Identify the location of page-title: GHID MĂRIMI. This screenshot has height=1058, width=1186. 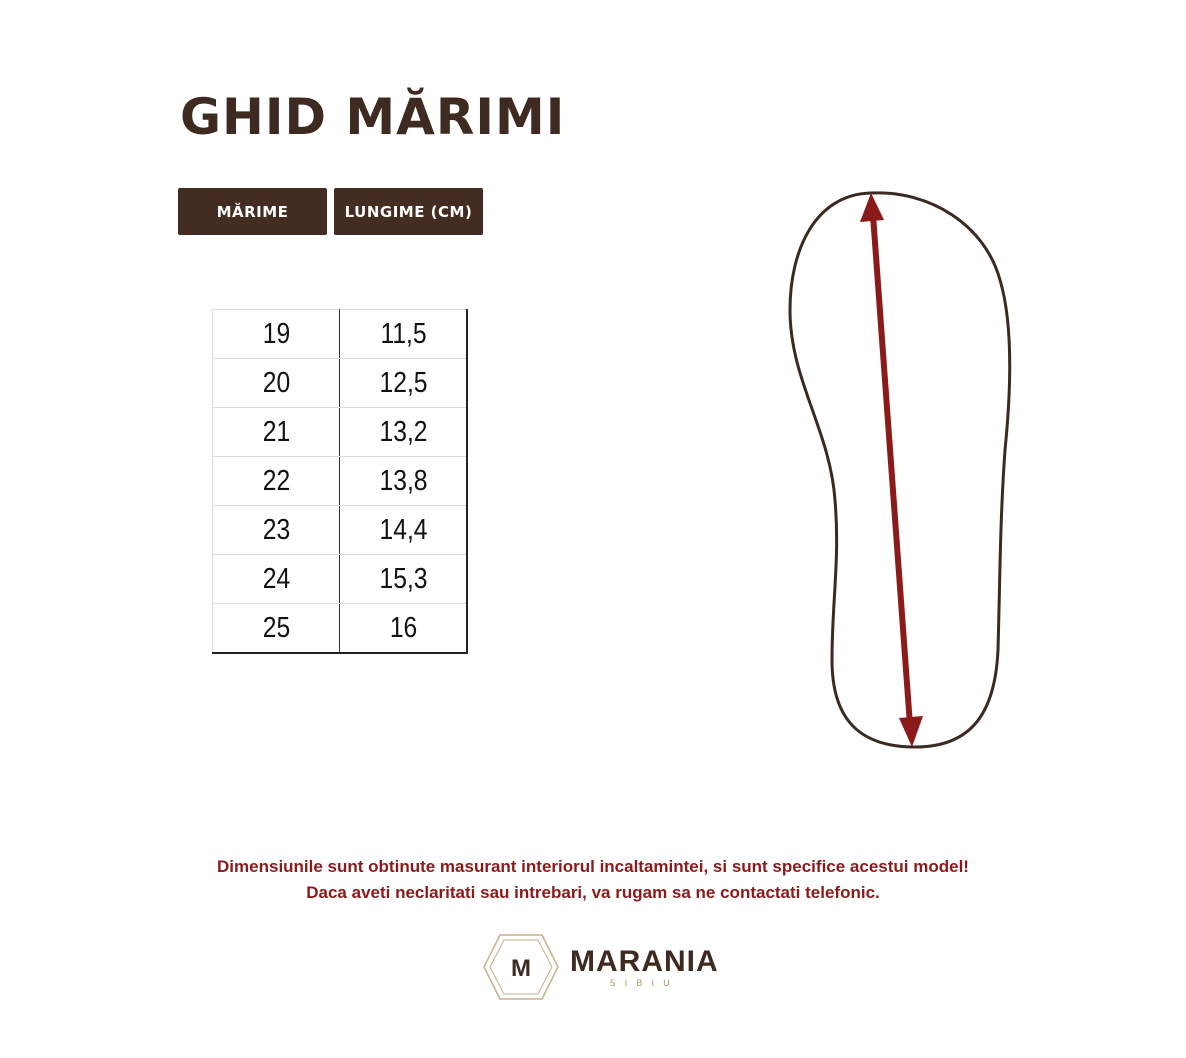
(373, 117).